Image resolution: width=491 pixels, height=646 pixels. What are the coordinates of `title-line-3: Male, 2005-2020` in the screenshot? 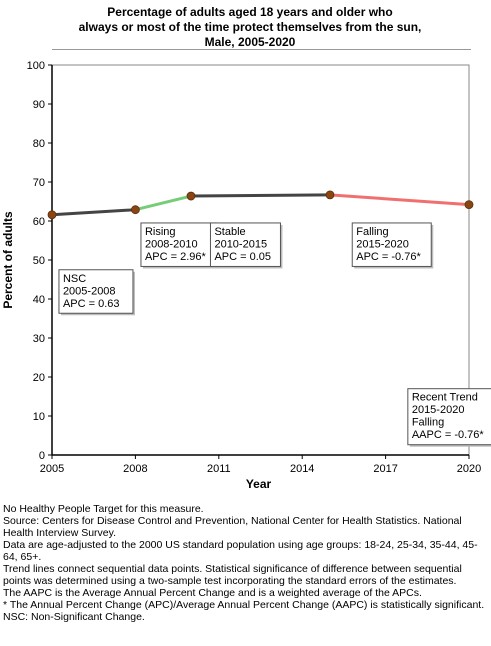 It's located at (250, 42).